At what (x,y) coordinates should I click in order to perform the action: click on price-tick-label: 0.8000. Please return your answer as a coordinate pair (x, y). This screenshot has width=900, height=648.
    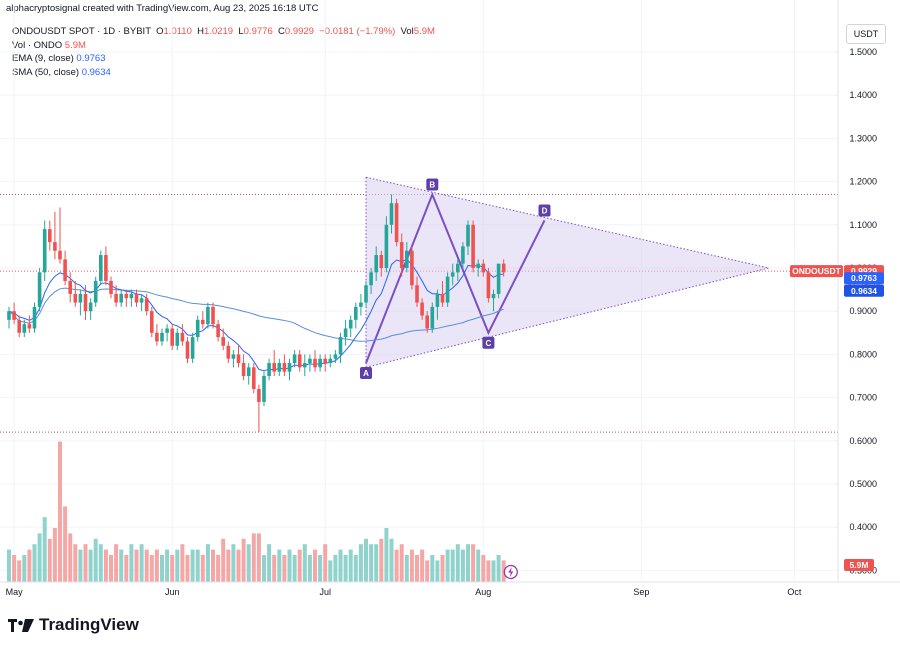
    Looking at the image, I should click on (863, 354).